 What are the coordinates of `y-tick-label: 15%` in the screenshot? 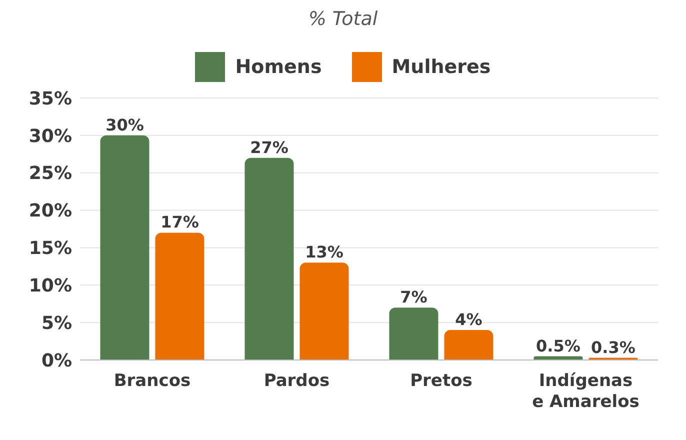 It's located at (50, 249).